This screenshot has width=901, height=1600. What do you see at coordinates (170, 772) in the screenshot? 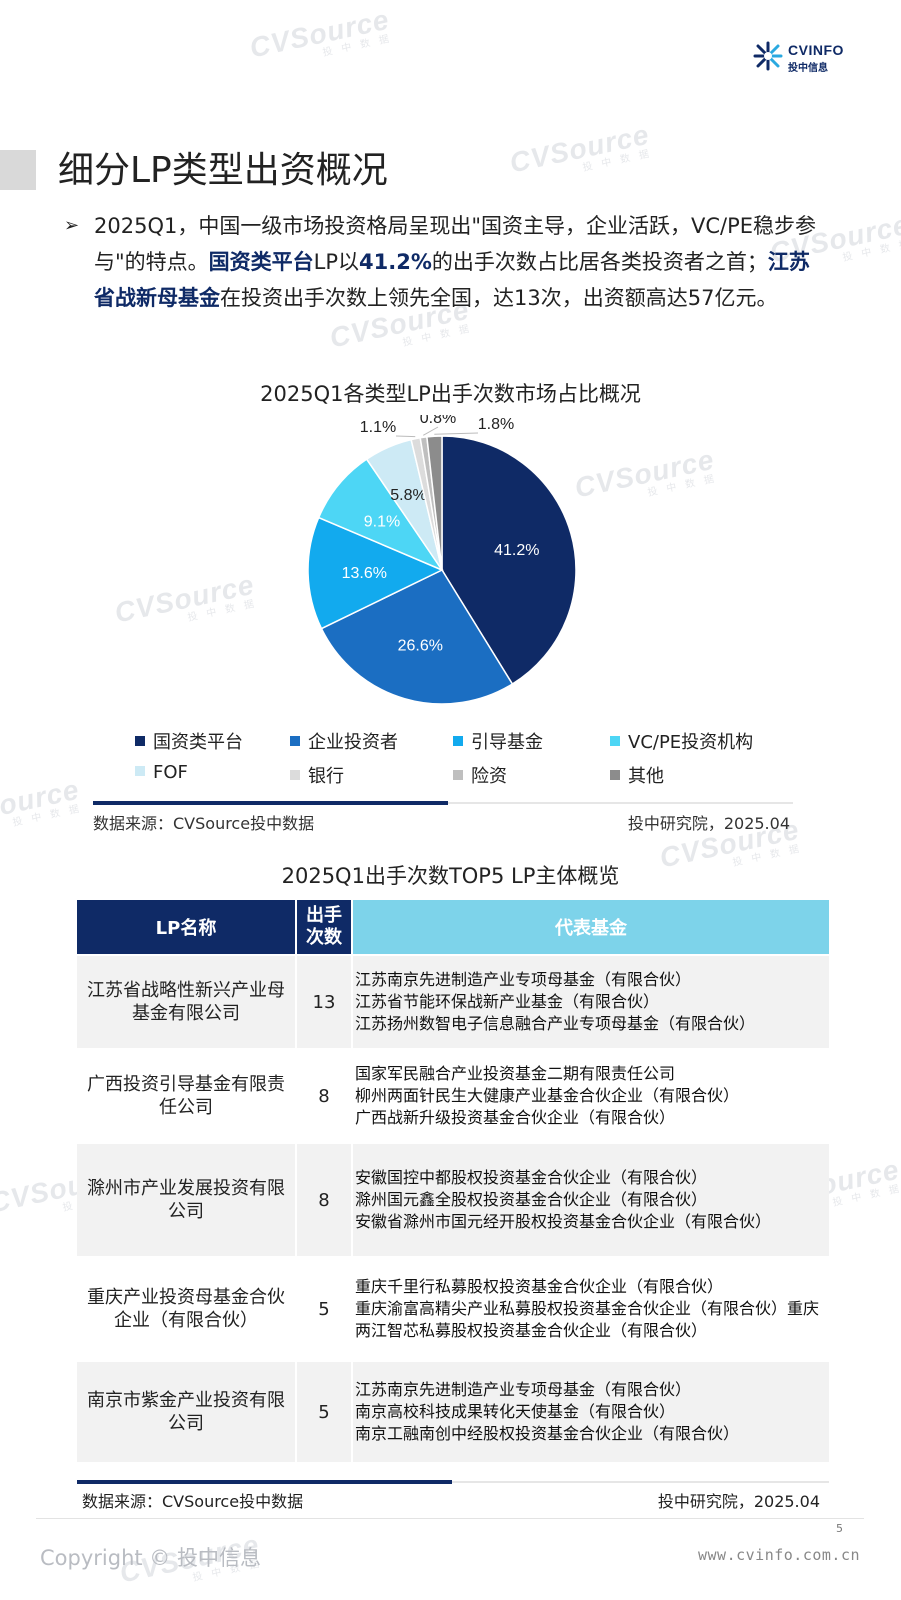
I see `legend-label: FOF` at bounding box center [170, 772].